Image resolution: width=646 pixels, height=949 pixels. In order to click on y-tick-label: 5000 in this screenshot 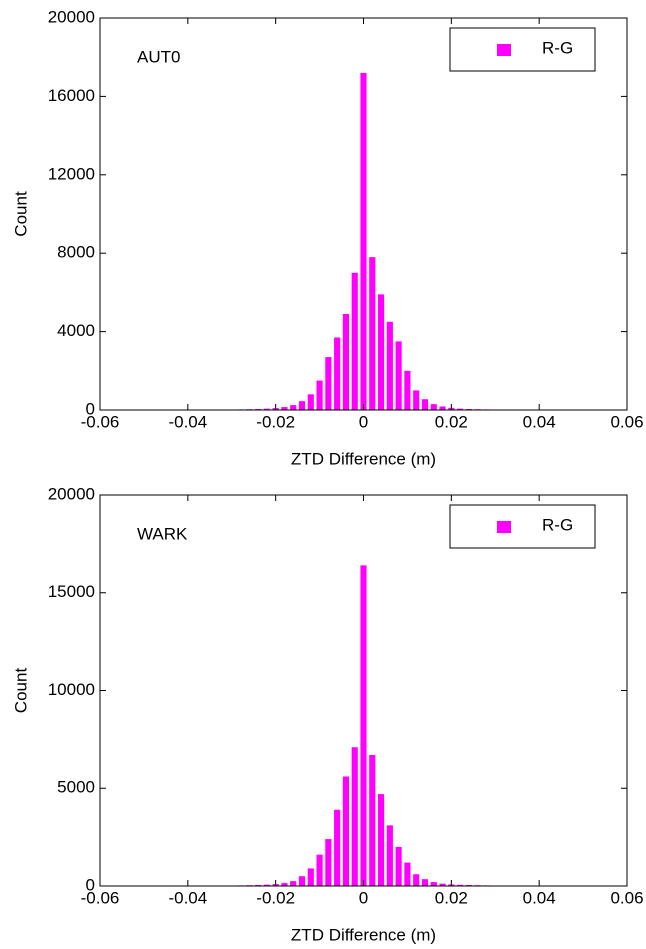, I will do `click(76, 787)`.